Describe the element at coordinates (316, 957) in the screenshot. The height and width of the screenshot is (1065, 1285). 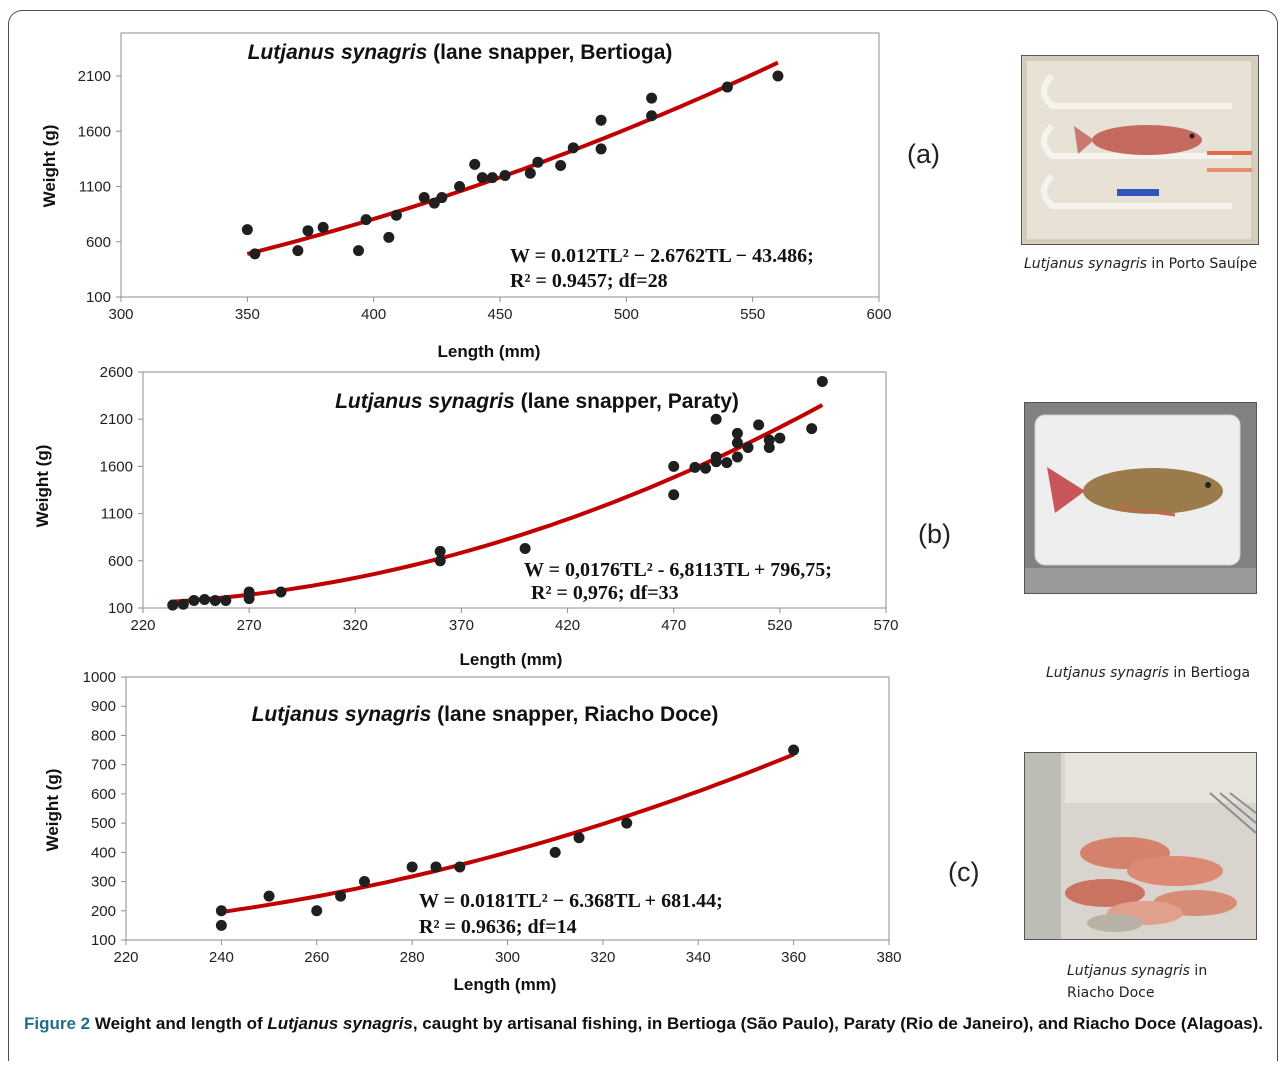
I see `x-tick-label: 260` at that location.